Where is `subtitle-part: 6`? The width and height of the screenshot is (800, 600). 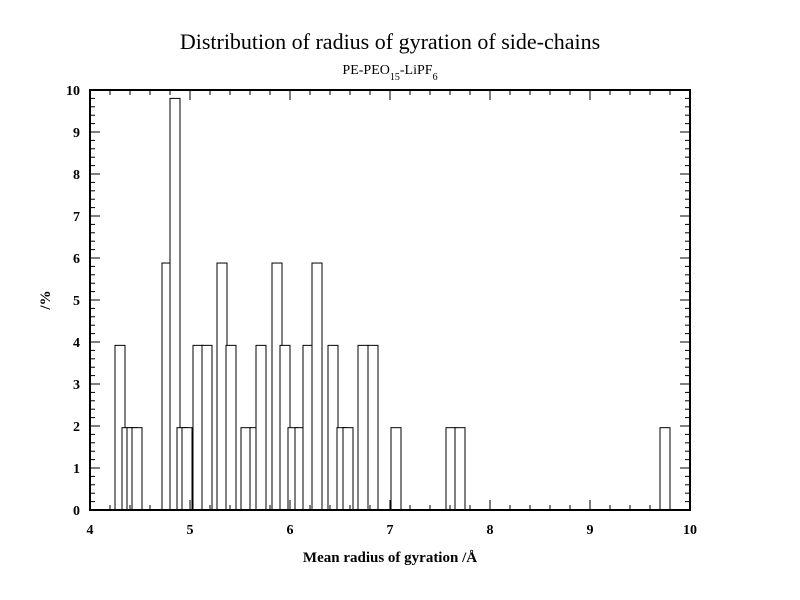
subtitle-part: 6 is located at coordinates (435, 77).